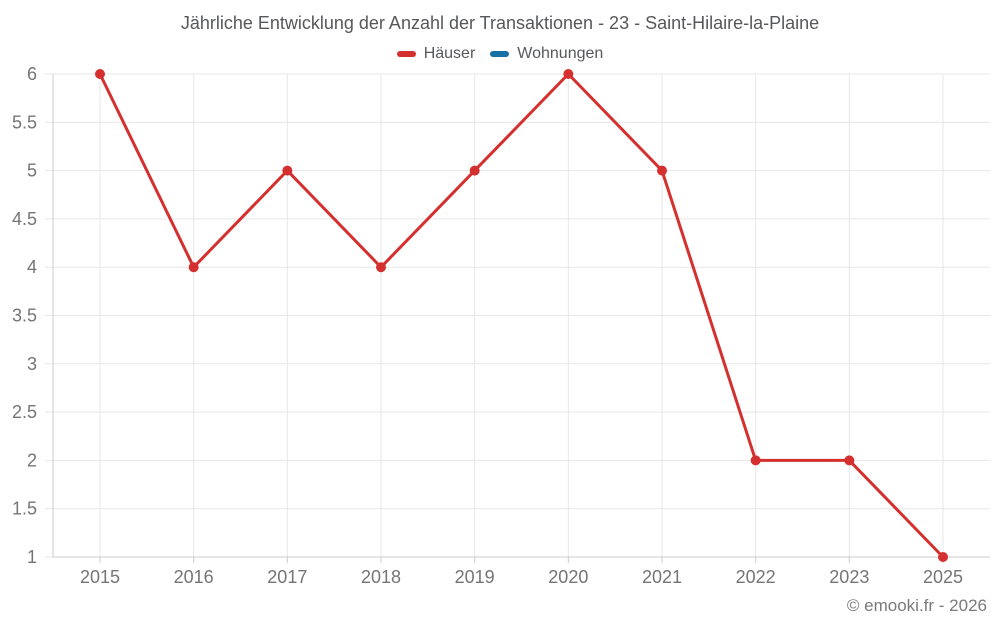 The image size is (1000, 625). What do you see at coordinates (849, 577) in the screenshot?
I see `x-axis-label: 2023` at bounding box center [849, 577].